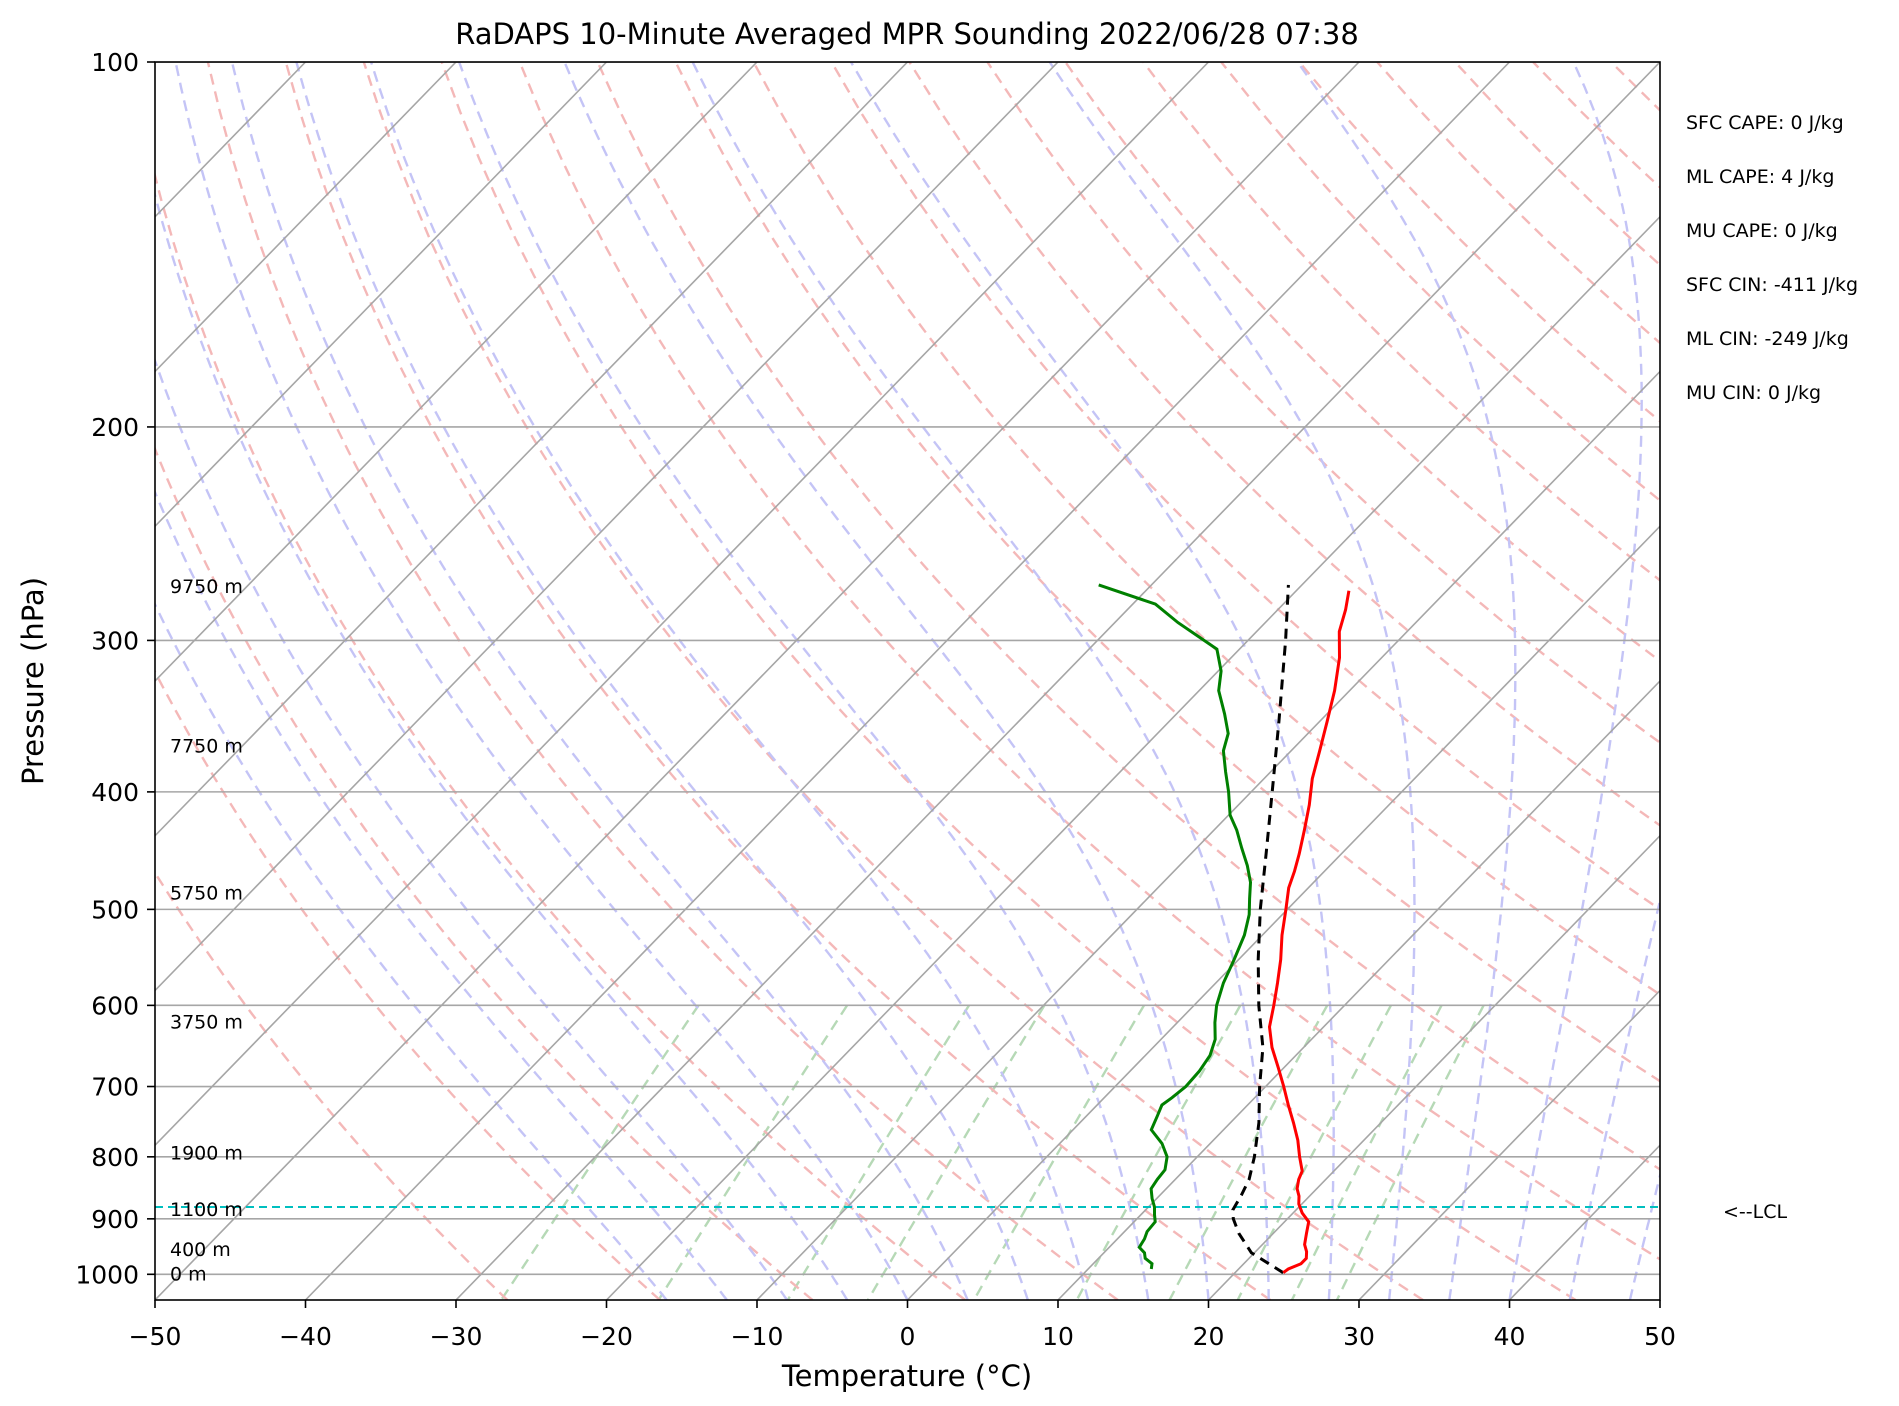  I want to click on y-tick-label: 900, so click(115, 1219).